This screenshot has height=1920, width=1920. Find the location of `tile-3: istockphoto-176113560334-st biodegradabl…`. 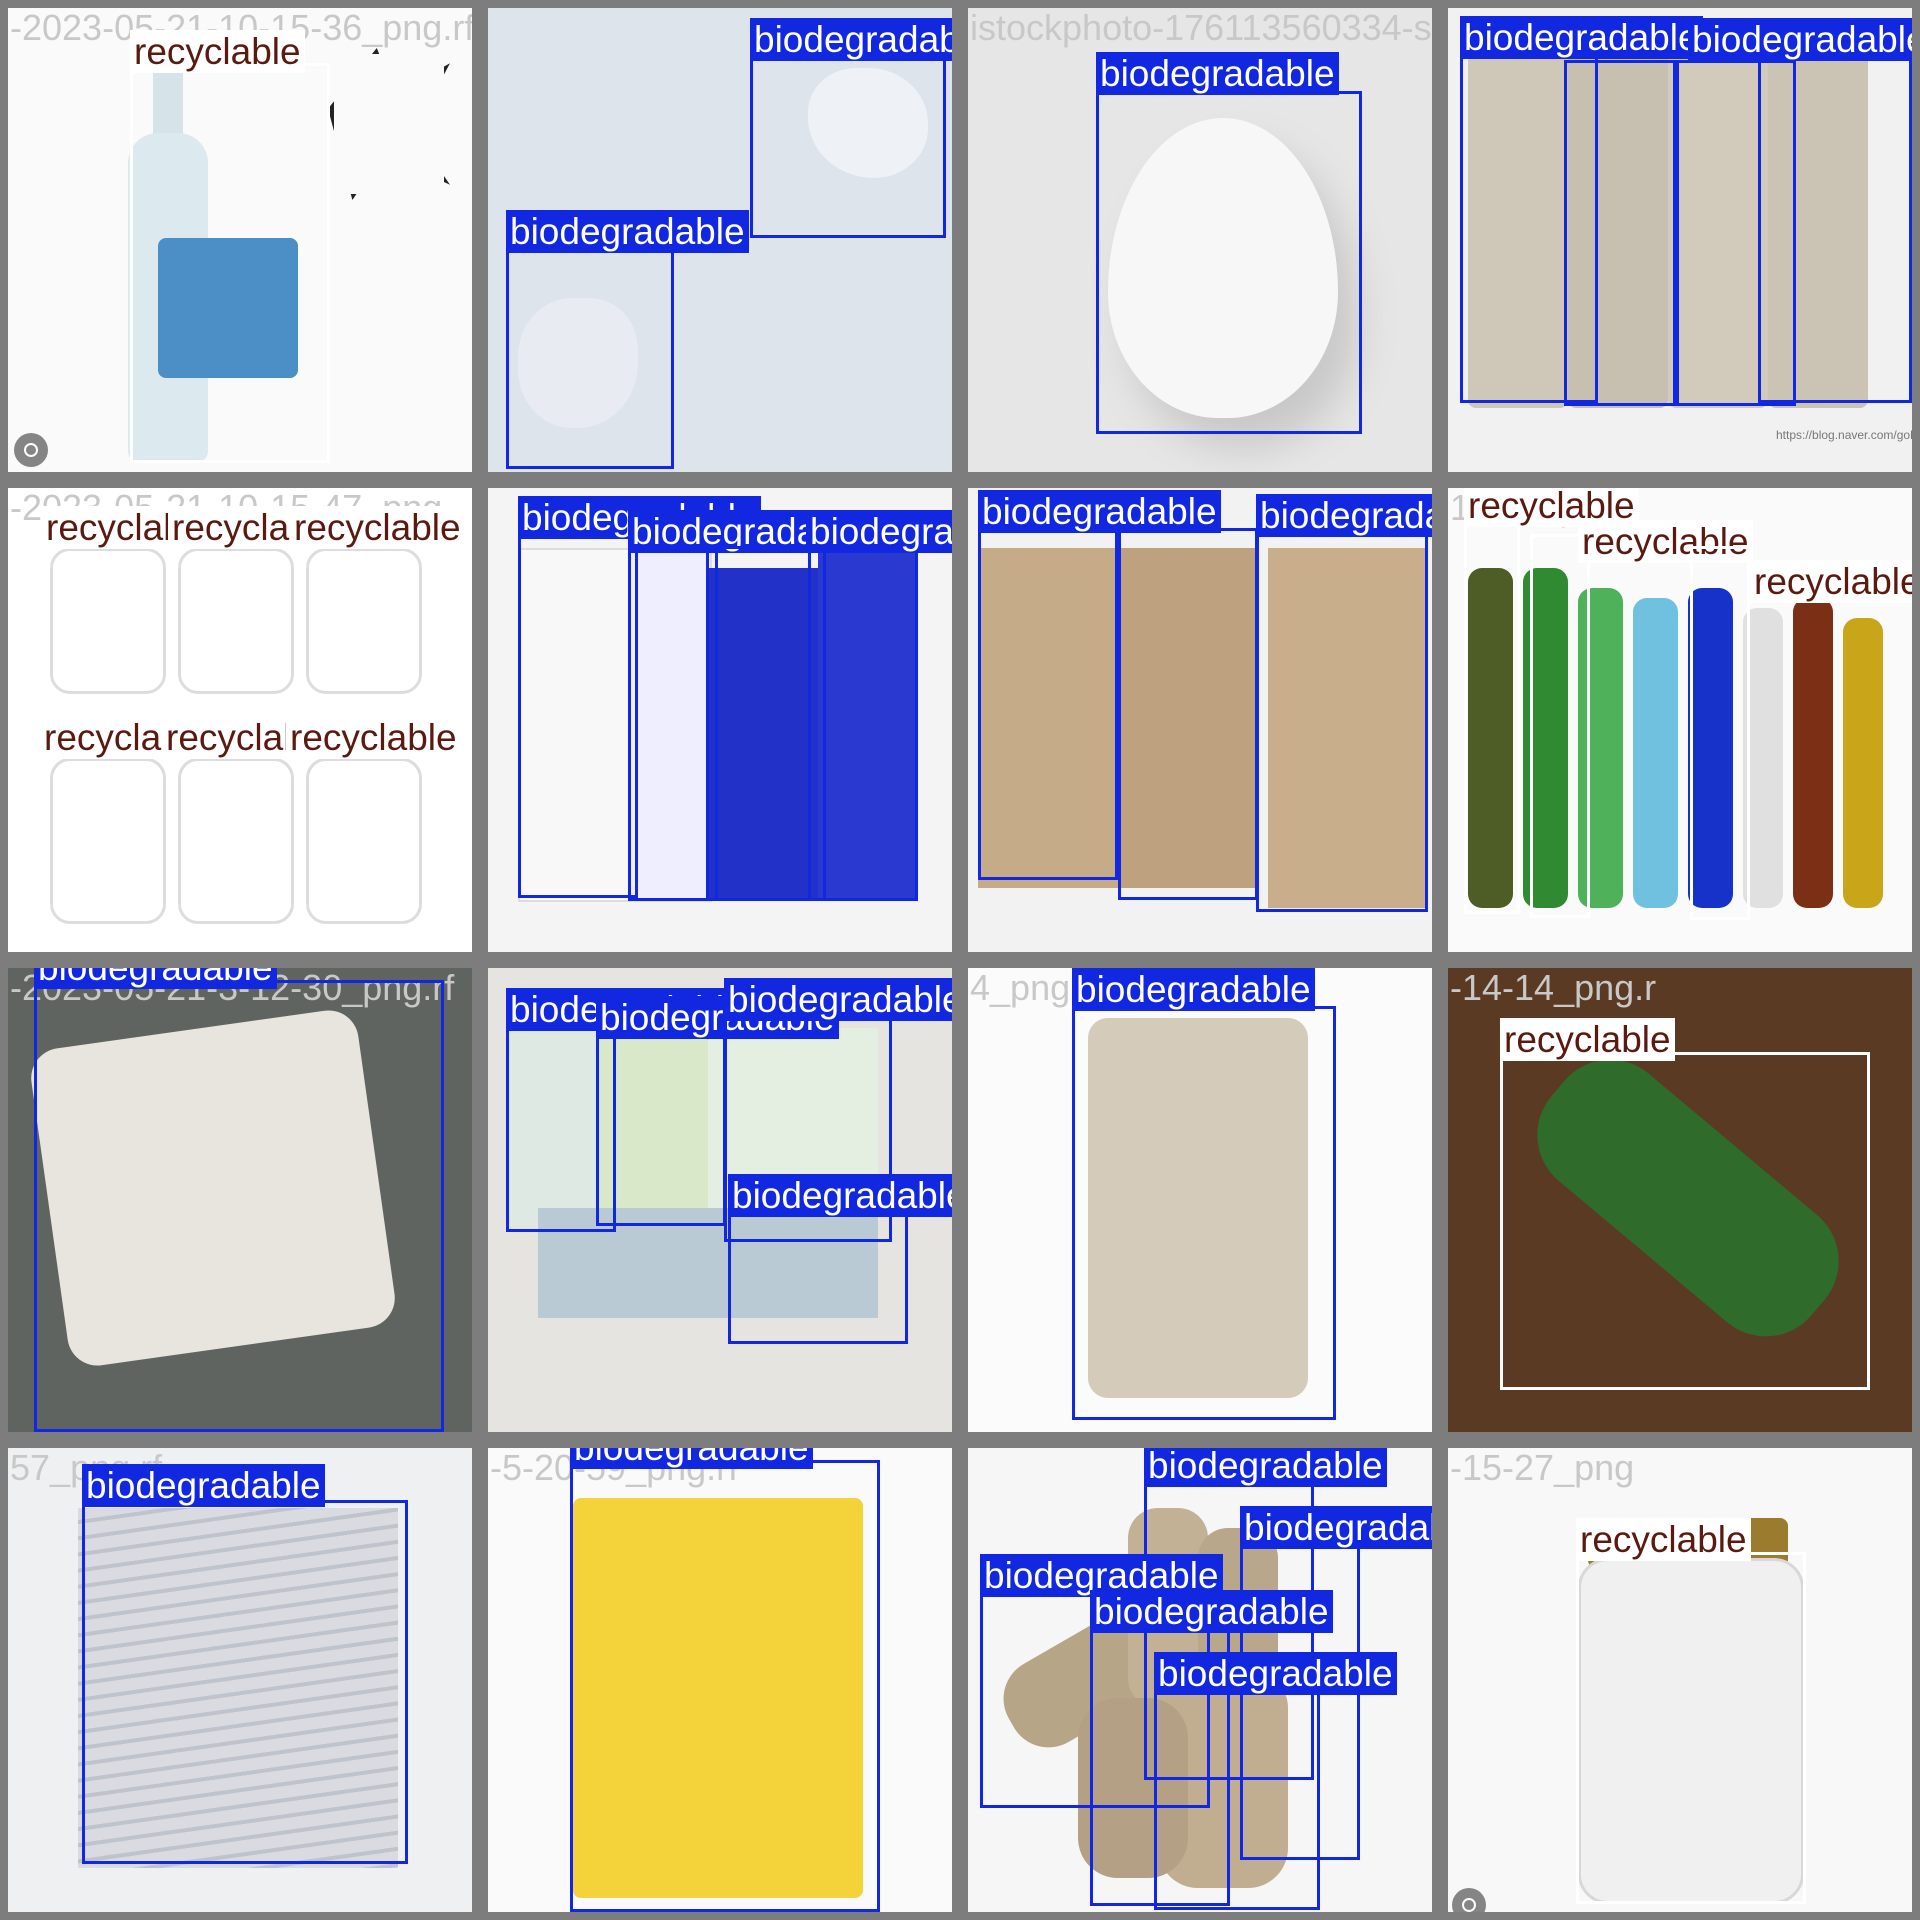

tile-3: istockphoto-176113560334-st biodegradabl… is located at coordinates (1200, 240).